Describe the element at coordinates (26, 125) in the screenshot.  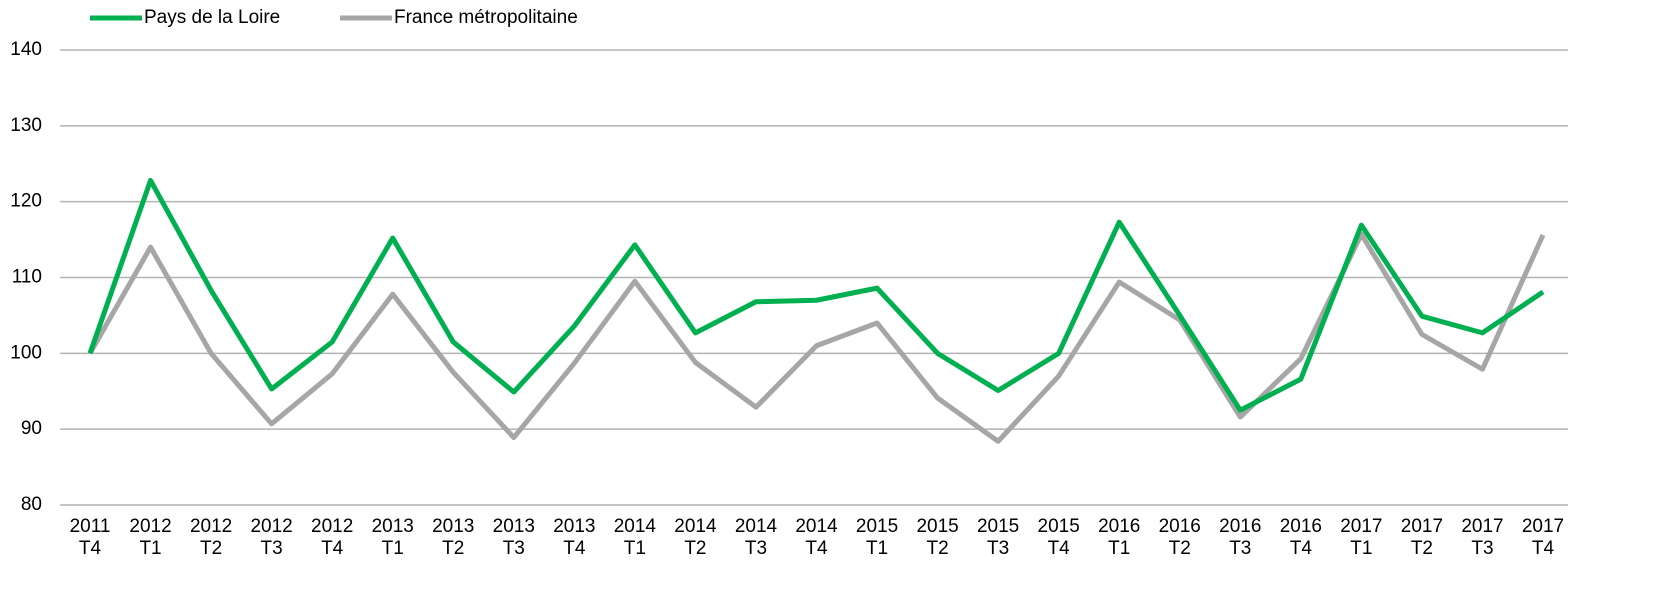
I see `y-tick-label: 130` at that location.